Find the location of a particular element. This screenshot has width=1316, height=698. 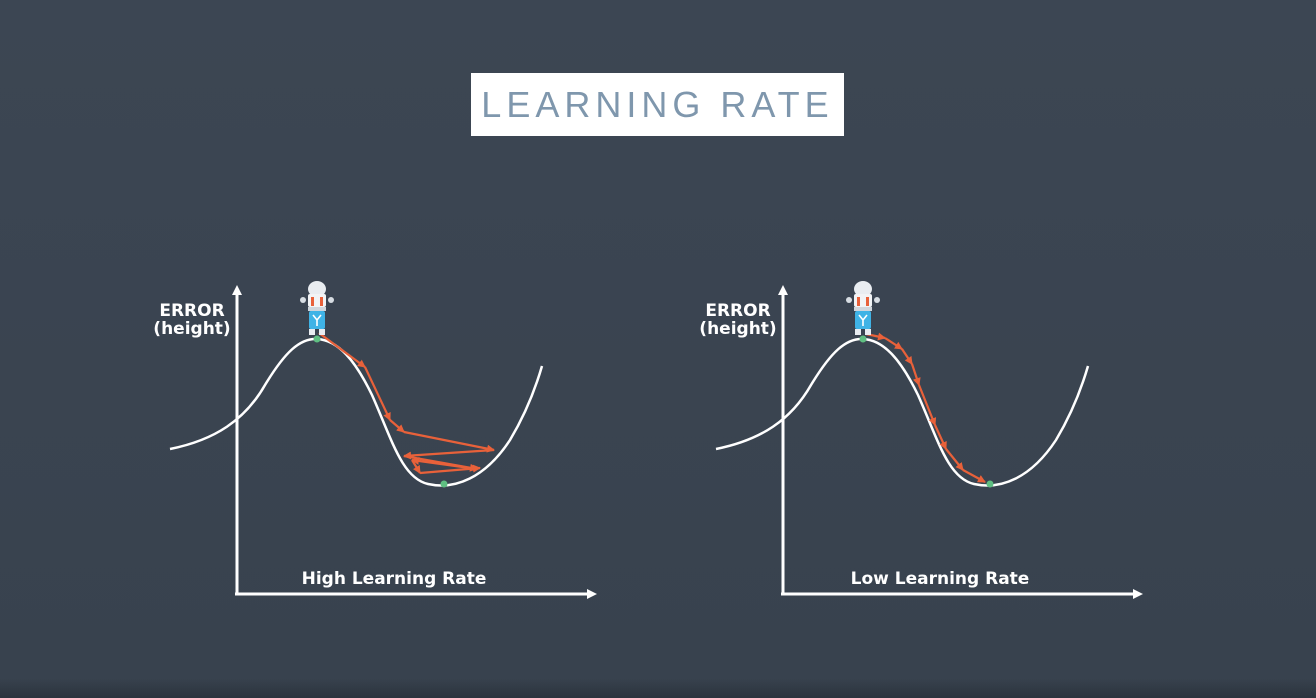

bottom-shadow is located at coordinates (658, 688).